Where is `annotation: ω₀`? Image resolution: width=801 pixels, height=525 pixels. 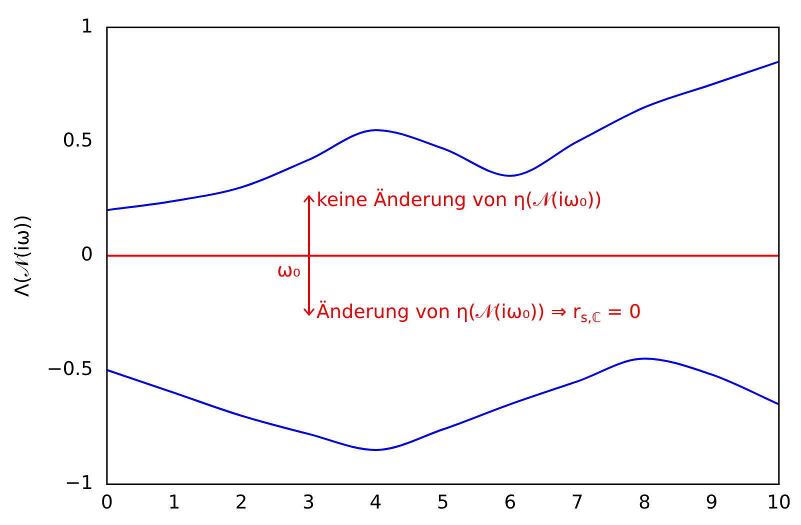 annotation: ω₀ is located at coordinates (289, 271).